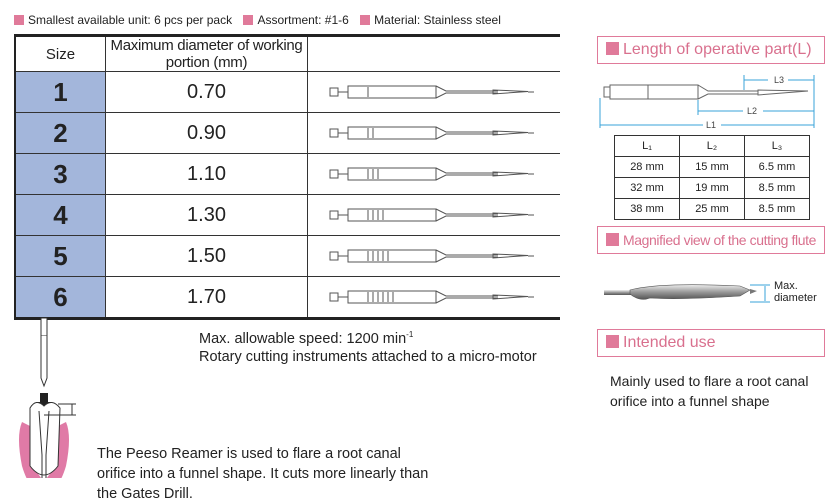 Image resolution: width=838 pixels, height=504 pixels. I want to click on max-diameter-label: Max. diameter, so click(795, 292).